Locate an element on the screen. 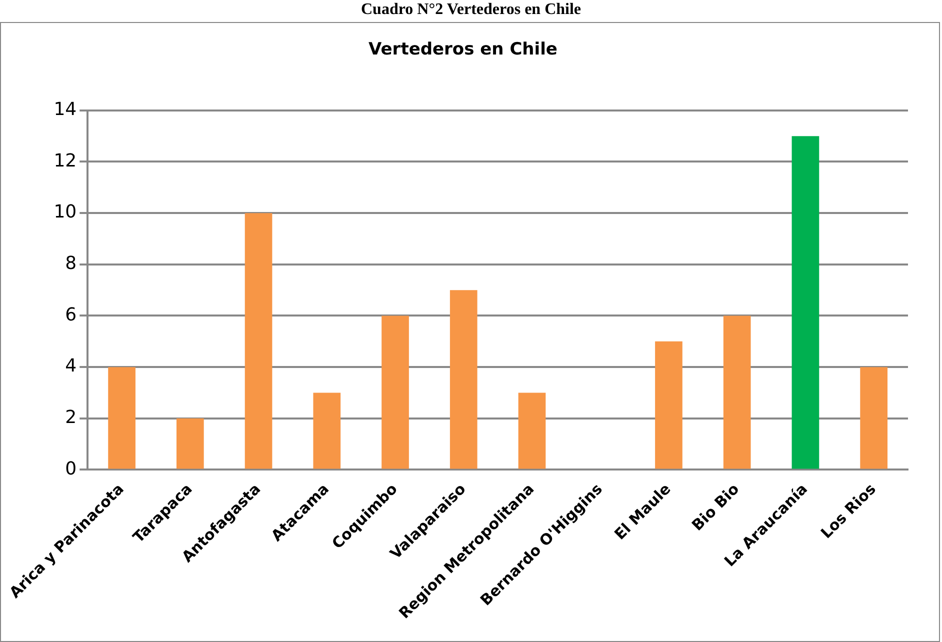 This screenshot has width=942, height=642. y-tick-label: 14 is located at coordinates (65, 109).